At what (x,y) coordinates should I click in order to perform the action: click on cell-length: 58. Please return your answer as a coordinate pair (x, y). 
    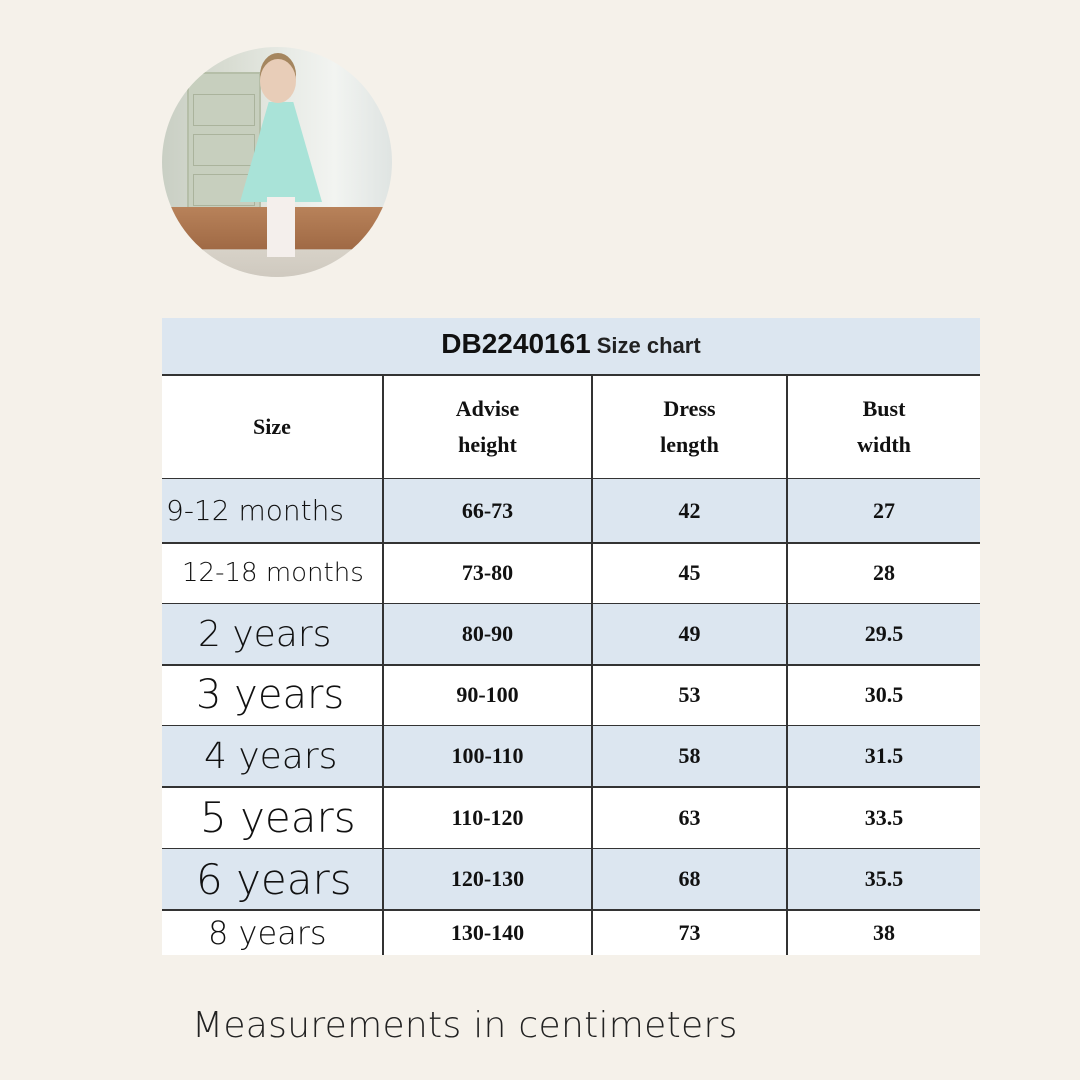
    Looking at the image, I should click on (690, 756).